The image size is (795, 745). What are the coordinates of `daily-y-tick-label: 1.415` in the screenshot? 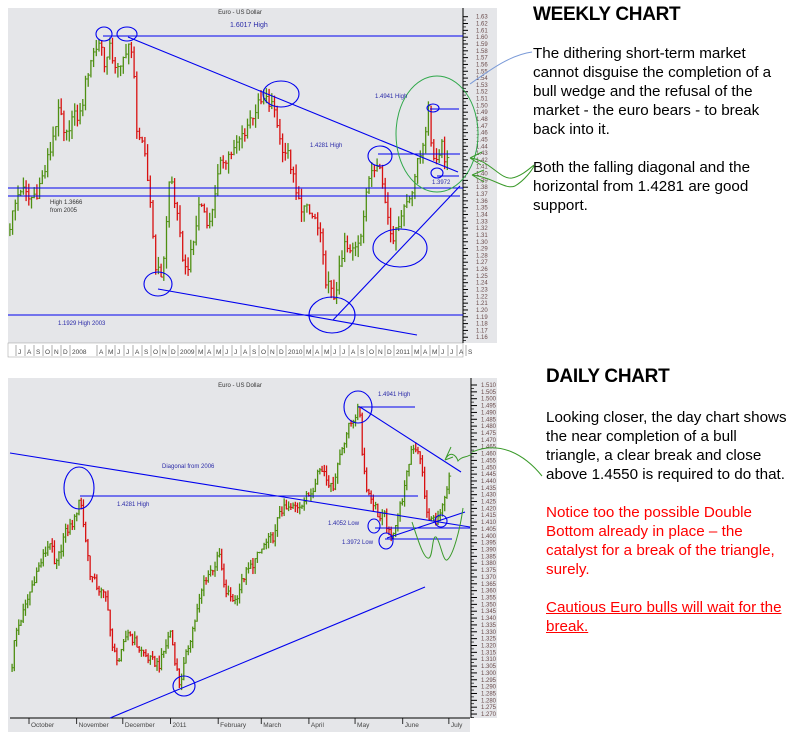 It's located at (489, 516).